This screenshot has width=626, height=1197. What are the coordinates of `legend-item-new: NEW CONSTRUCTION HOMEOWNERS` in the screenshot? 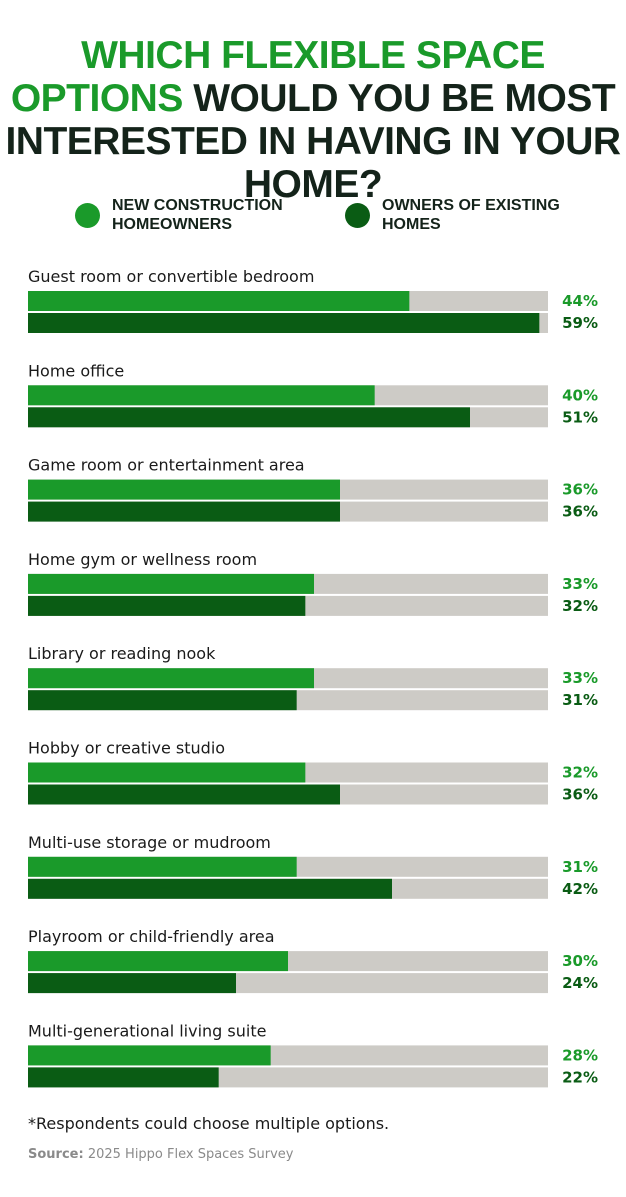 It's located at (193, 215).